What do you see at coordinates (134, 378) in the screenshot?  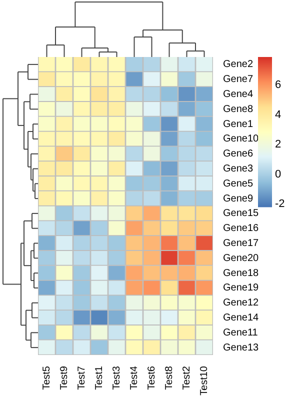 I see `x-tick-label: Test4` at bounding box center [134, 378].